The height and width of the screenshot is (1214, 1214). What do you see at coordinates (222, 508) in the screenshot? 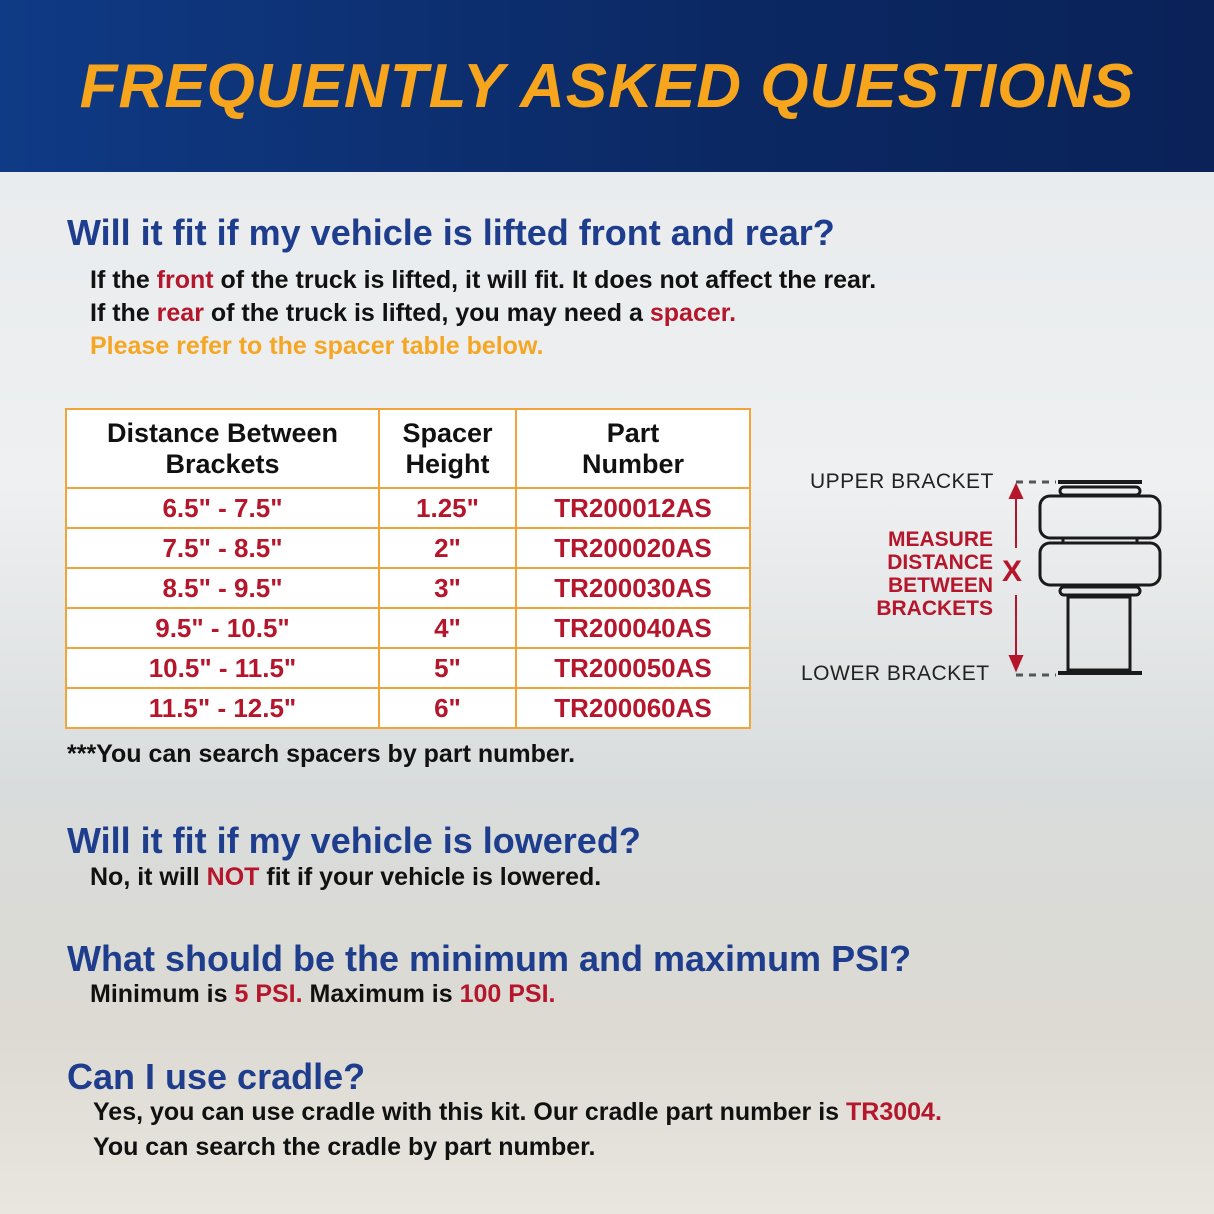
I see `table-cell: 6.5" - 7.5"` at bounding box center [222, 508].